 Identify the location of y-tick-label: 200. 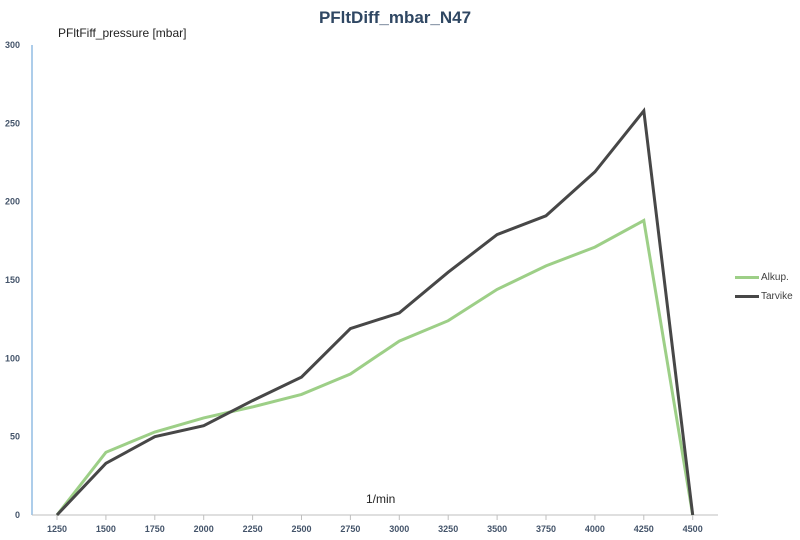
(12, 202).